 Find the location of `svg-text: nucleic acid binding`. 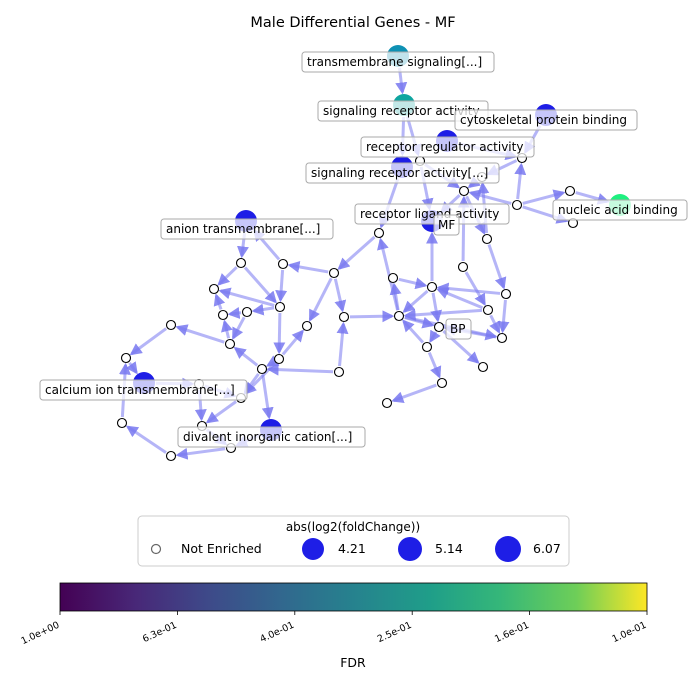

svg-text: nucleic acid binding is located at coordinates (618, 210).